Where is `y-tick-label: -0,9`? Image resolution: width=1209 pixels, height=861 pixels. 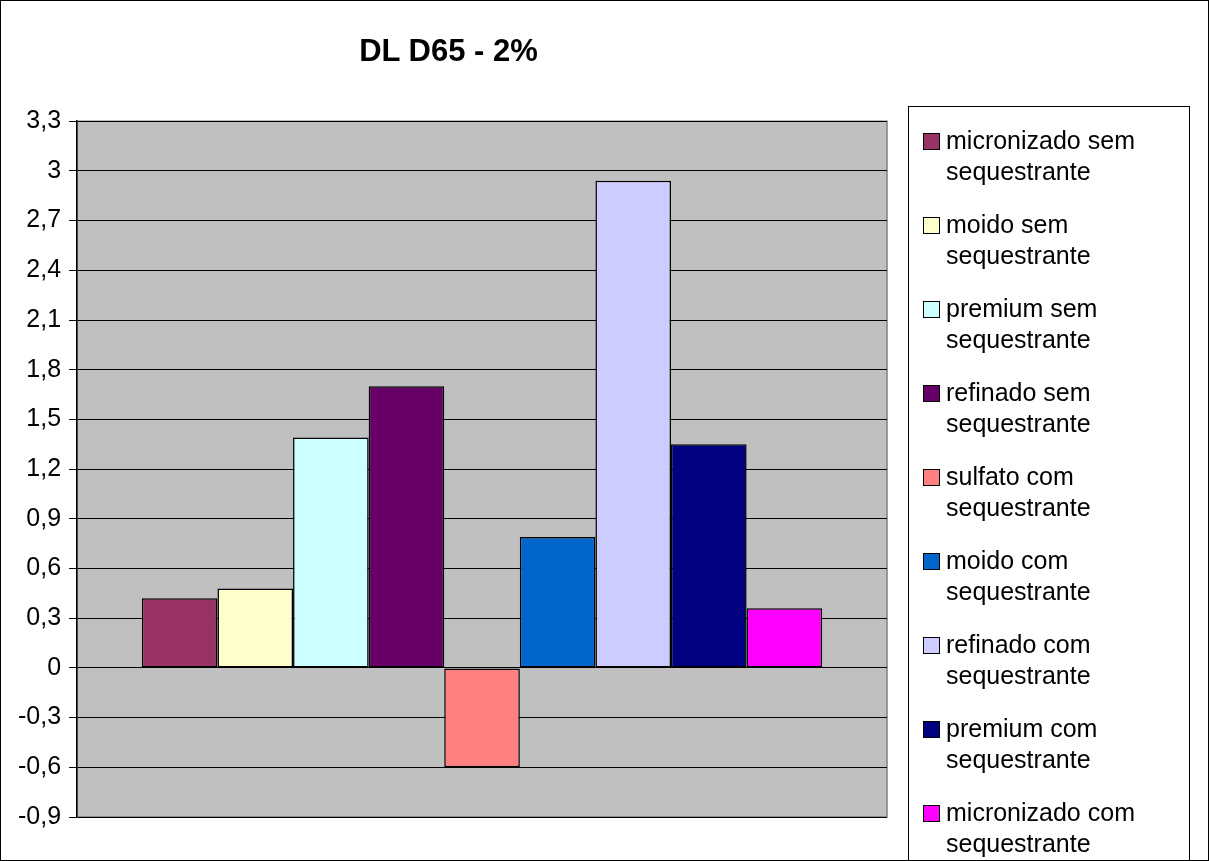 y-tick-label: -0,9 is located at coordinates (39, 814).